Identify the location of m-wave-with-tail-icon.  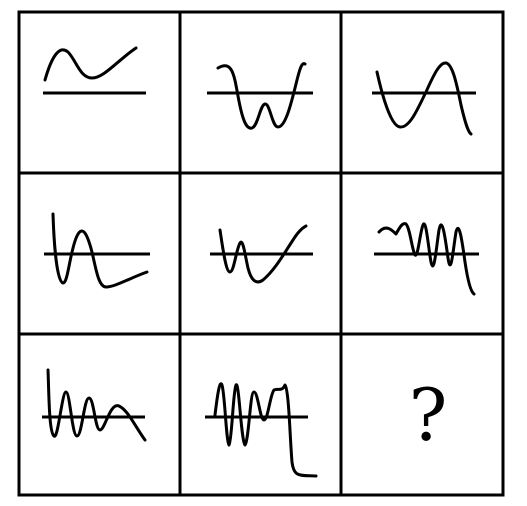
(261, 430).